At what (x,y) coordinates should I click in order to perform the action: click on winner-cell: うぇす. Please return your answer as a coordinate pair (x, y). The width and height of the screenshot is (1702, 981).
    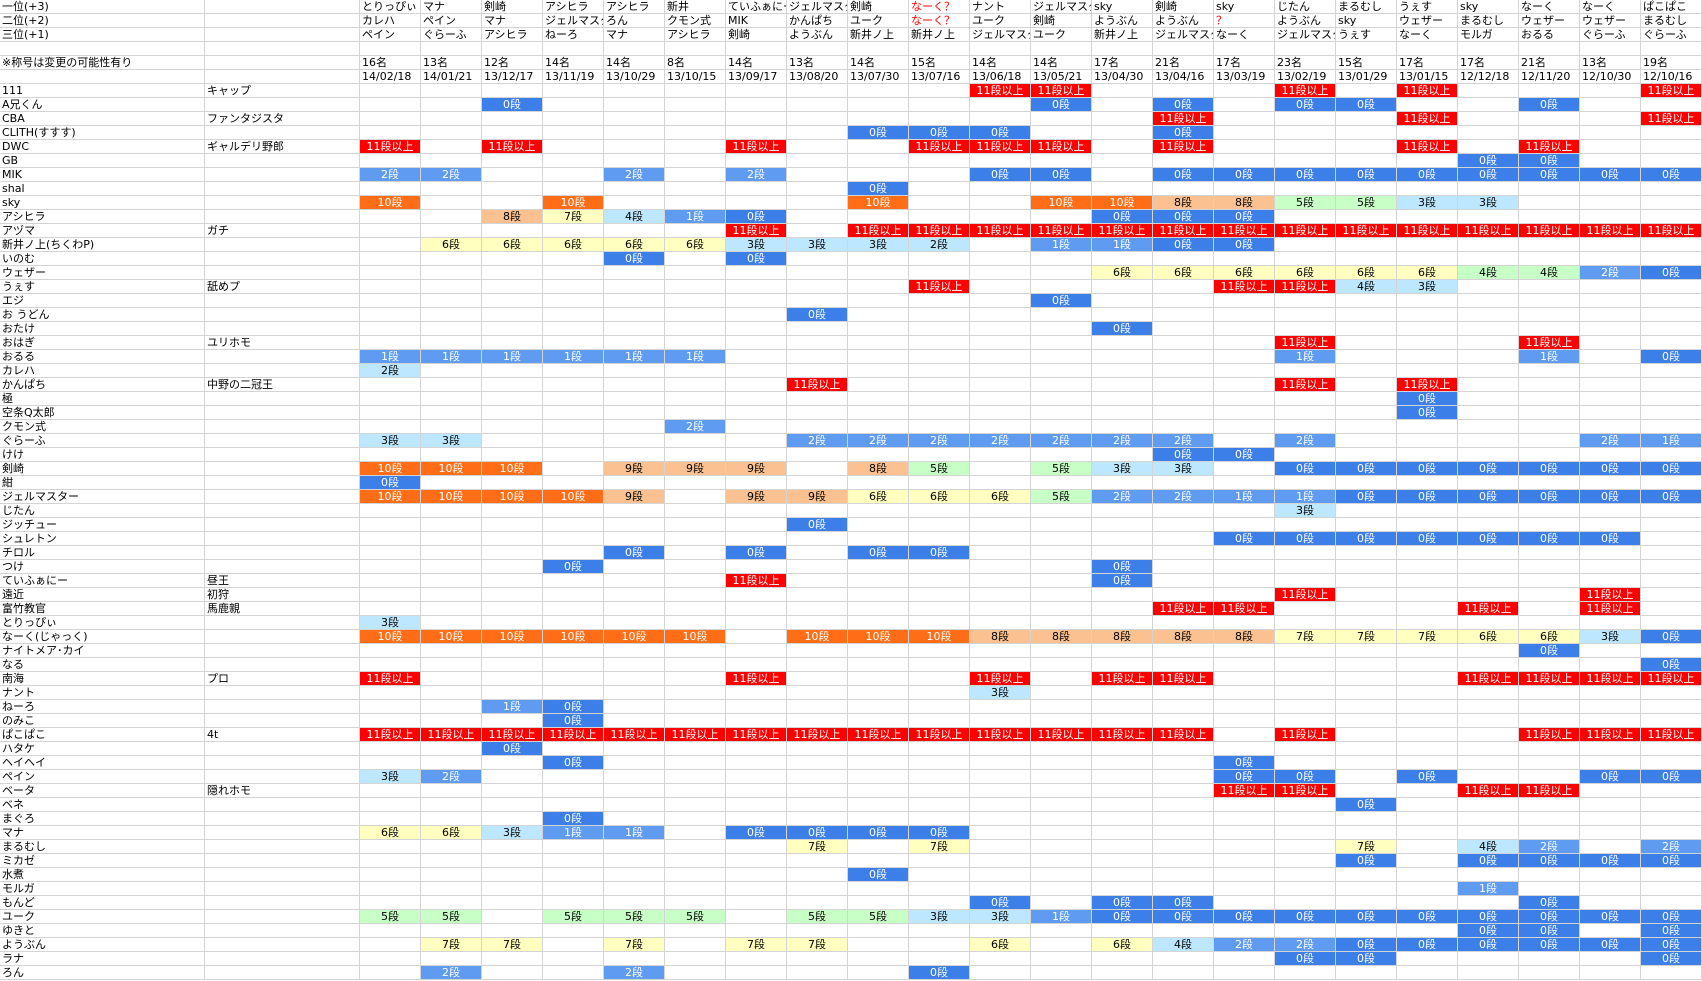
    Looking at the image, I should click on (1427, 7).